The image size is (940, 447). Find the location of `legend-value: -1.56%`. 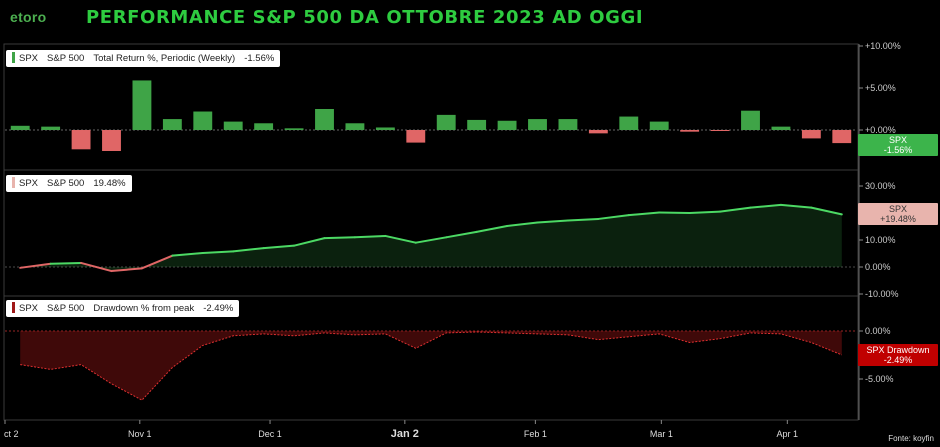

legend-value: -1.56% is located at coordinates (259, 58).